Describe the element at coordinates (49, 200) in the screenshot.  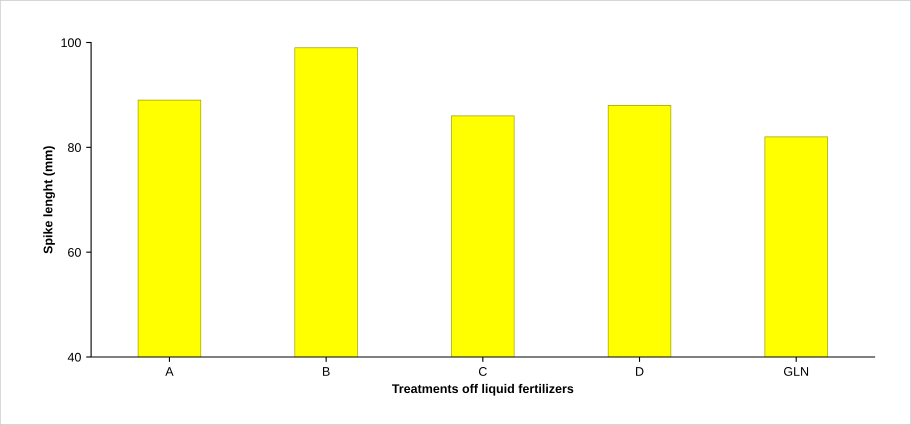
I see `y-axis-title: Spike lenght (mm)` at that location.